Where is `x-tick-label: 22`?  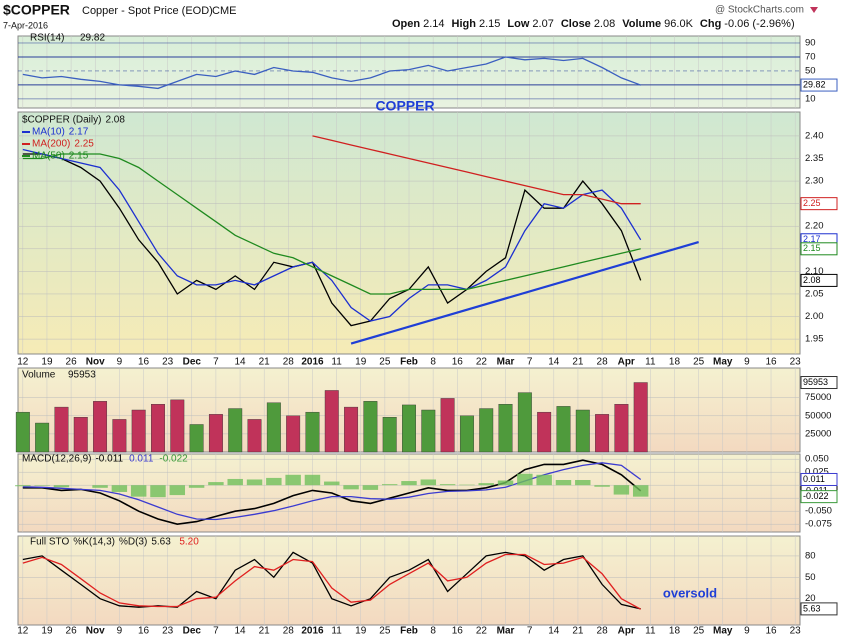
x-tick-label: 22 is located at coordinates (482, 362).